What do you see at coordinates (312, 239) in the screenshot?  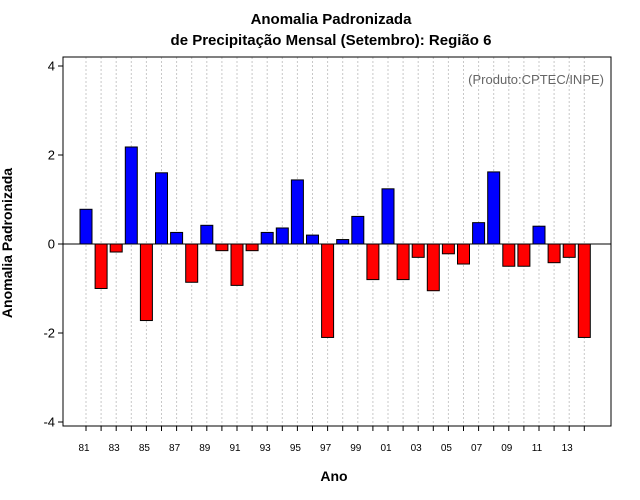 I see `bar-1996` at bounding box center [312, 239].